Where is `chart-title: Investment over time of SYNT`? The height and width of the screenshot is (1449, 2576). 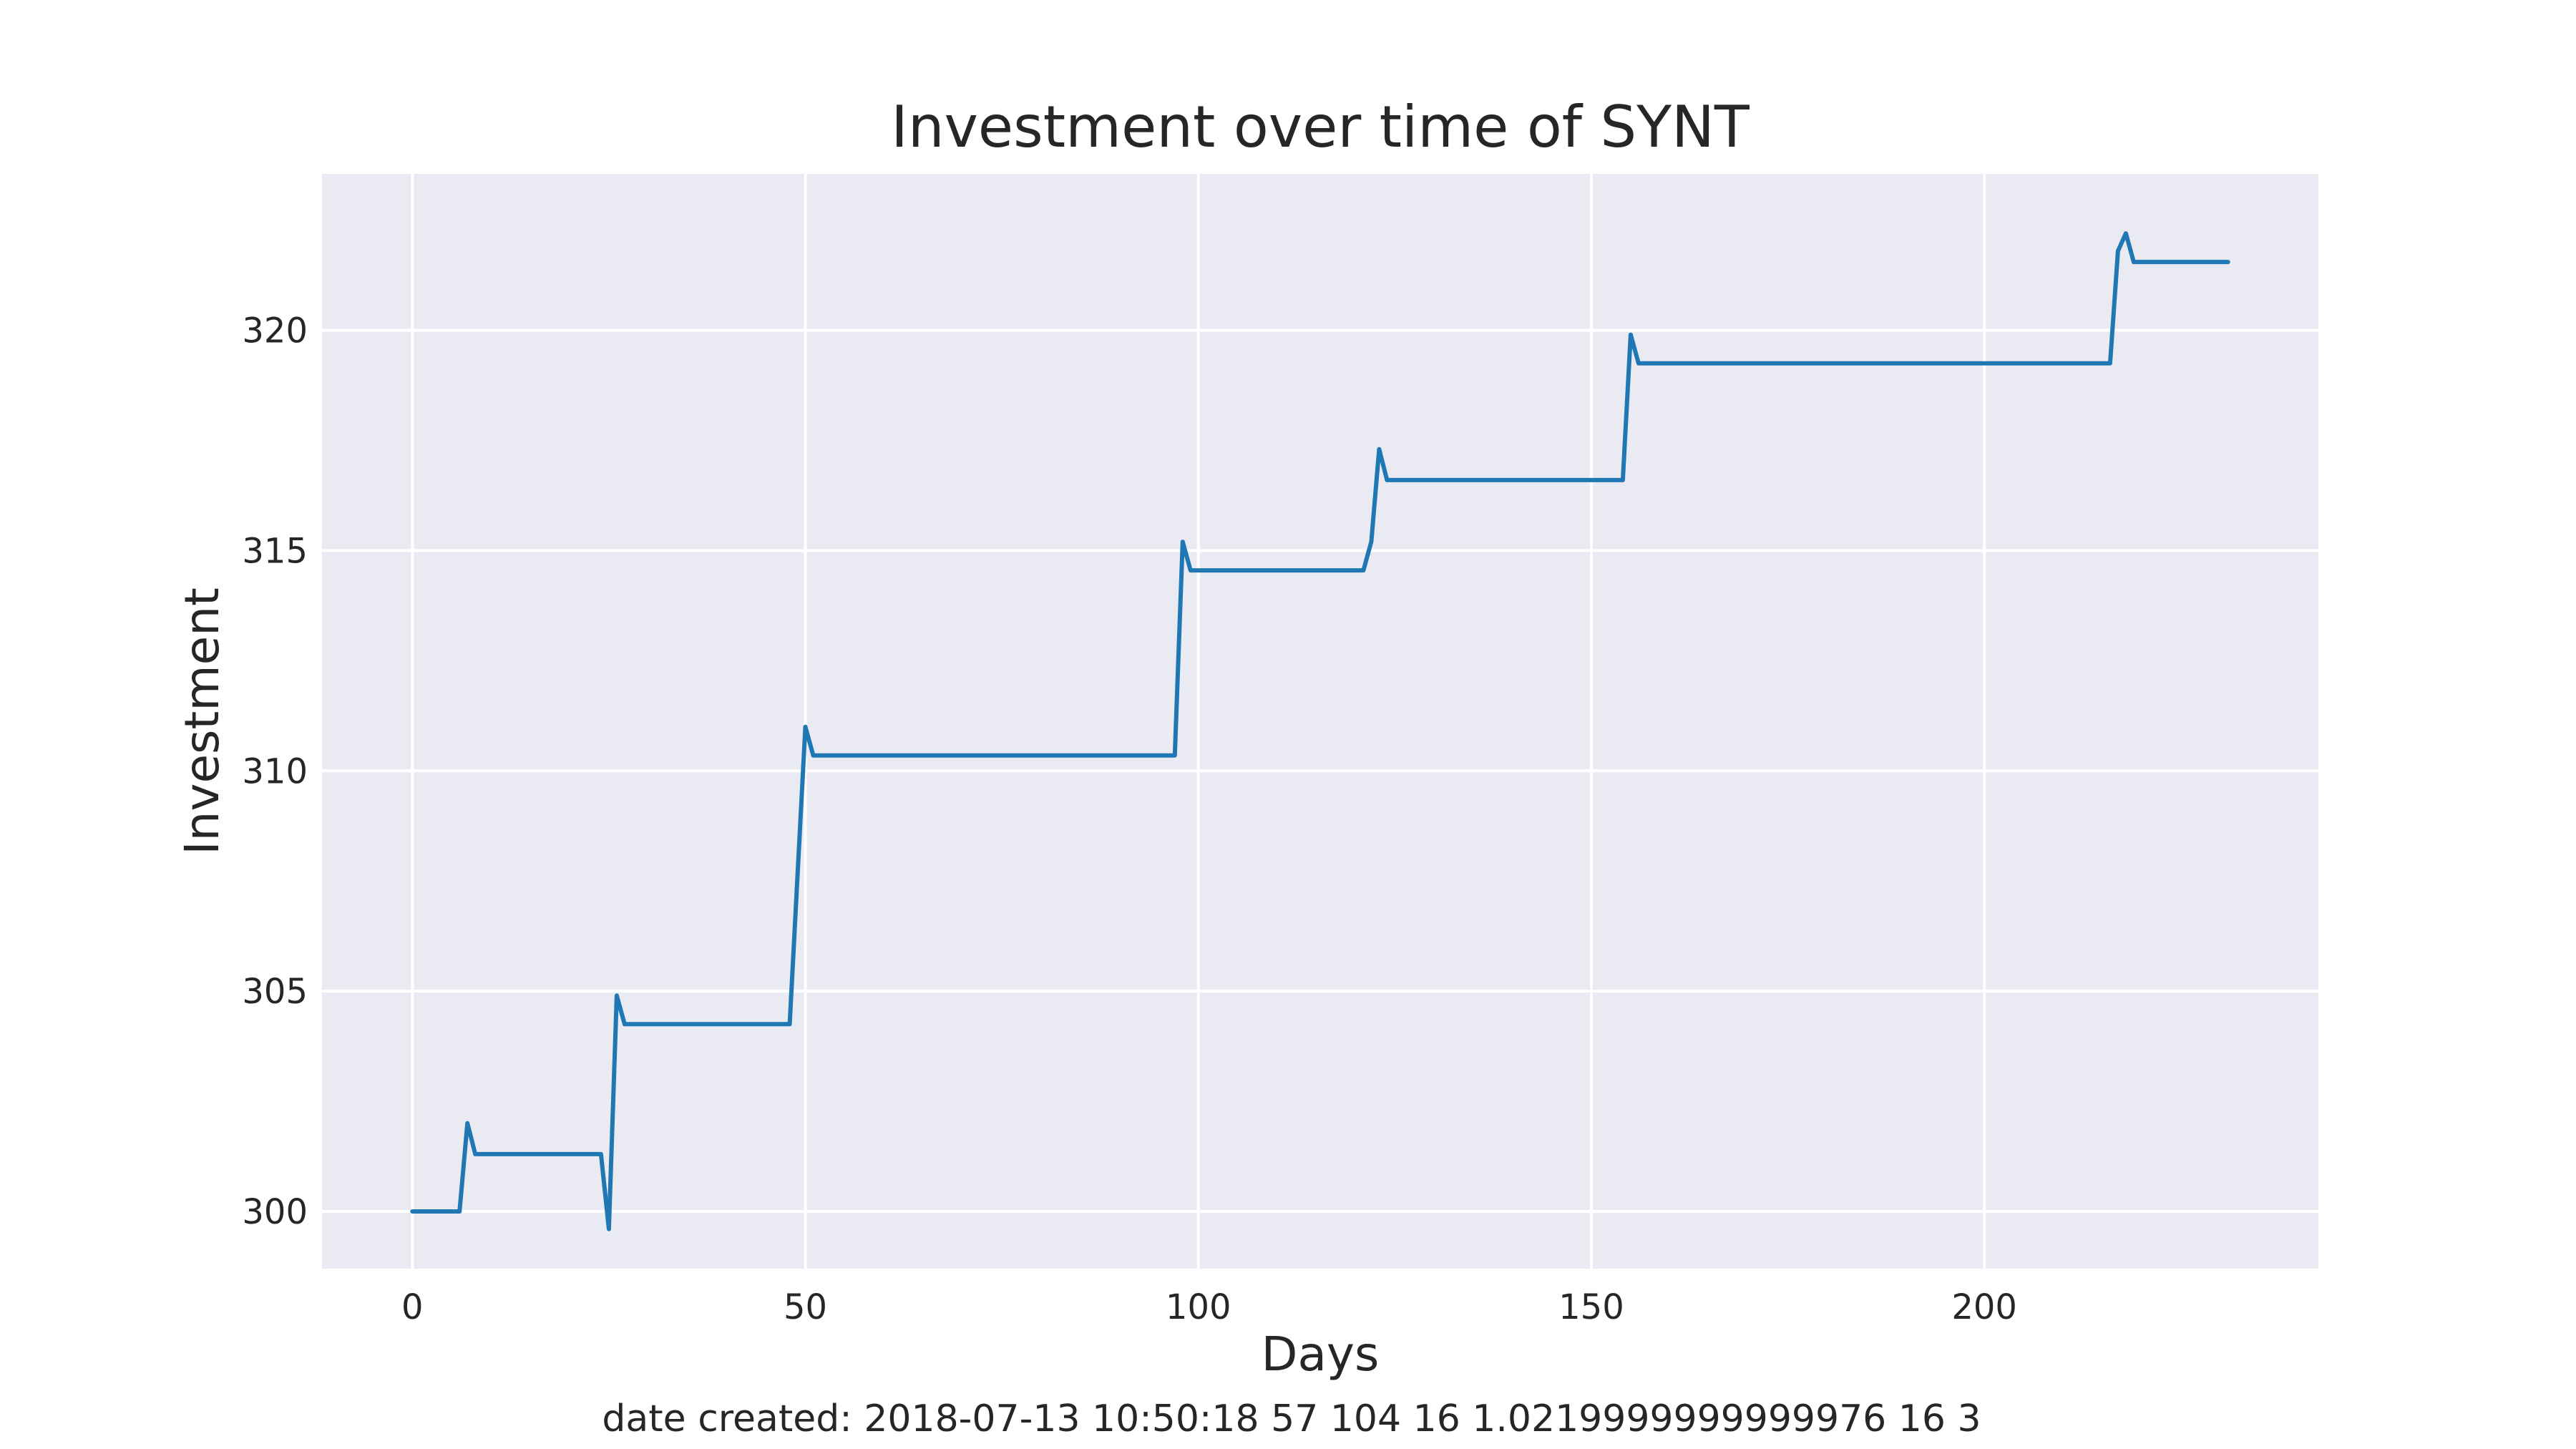 chart-title: Investment over time of SYNT is located at coordinates (1320, 127).